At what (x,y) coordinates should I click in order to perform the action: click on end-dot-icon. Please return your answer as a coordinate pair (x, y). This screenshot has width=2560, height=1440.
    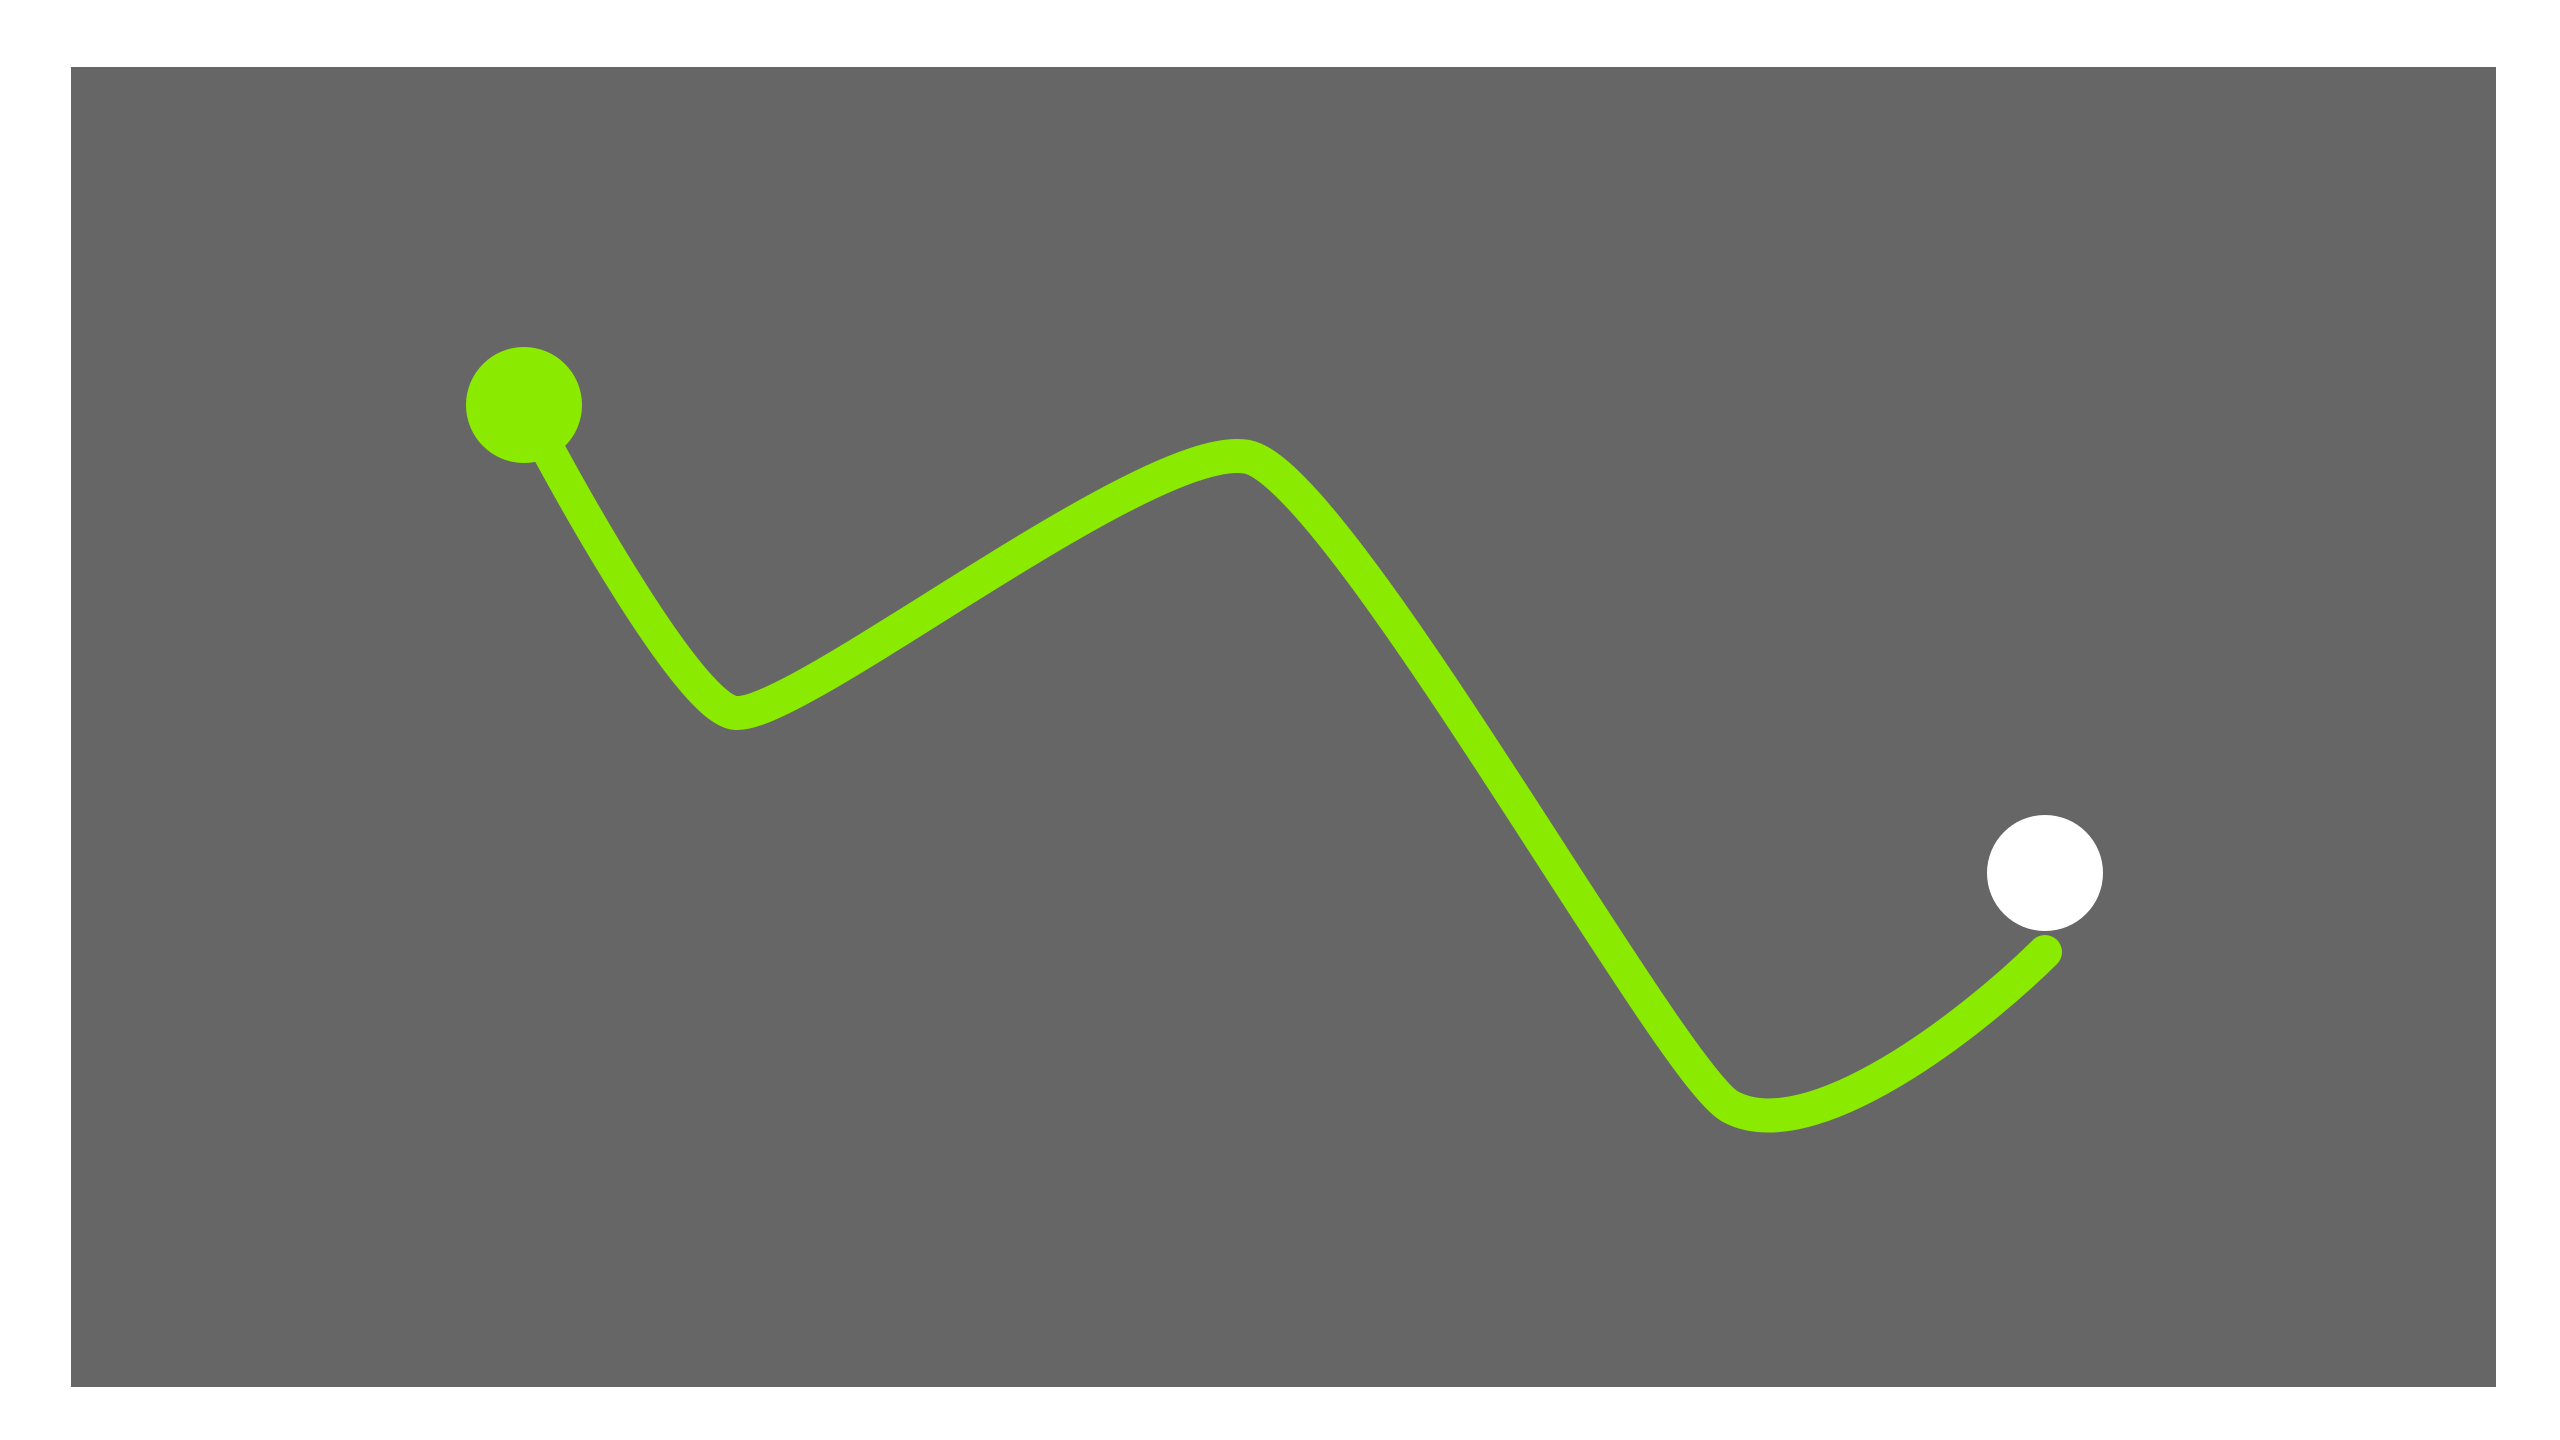
    Looking at the image, I should click on (2045, 873).